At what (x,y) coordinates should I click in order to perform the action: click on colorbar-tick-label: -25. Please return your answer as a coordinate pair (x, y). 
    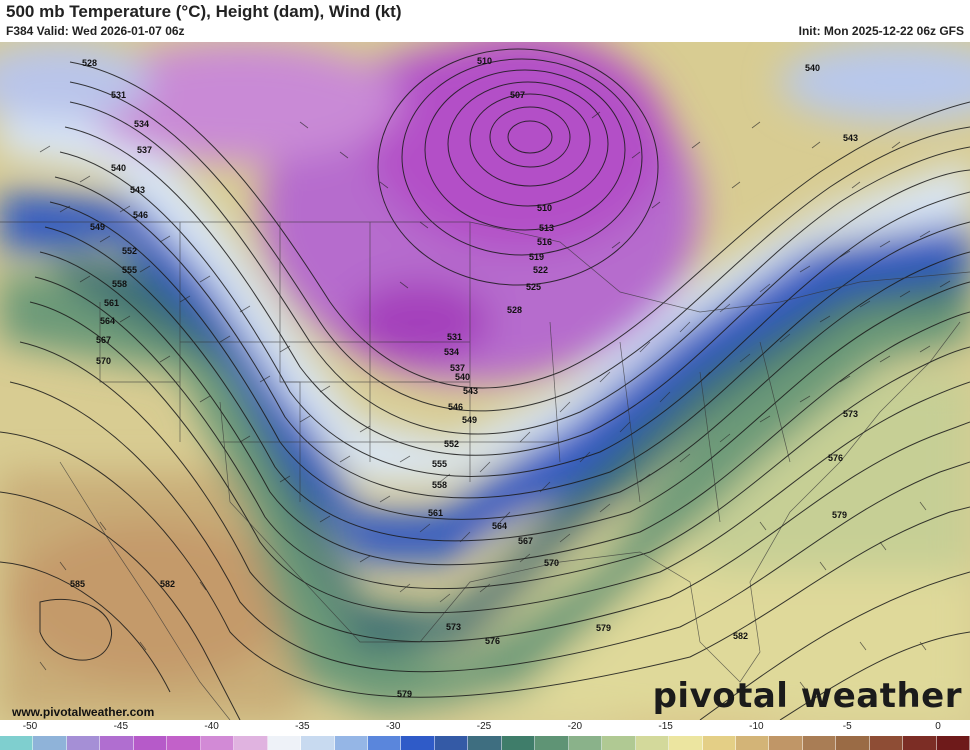
    Looking at the image, I should click on (484, 726).